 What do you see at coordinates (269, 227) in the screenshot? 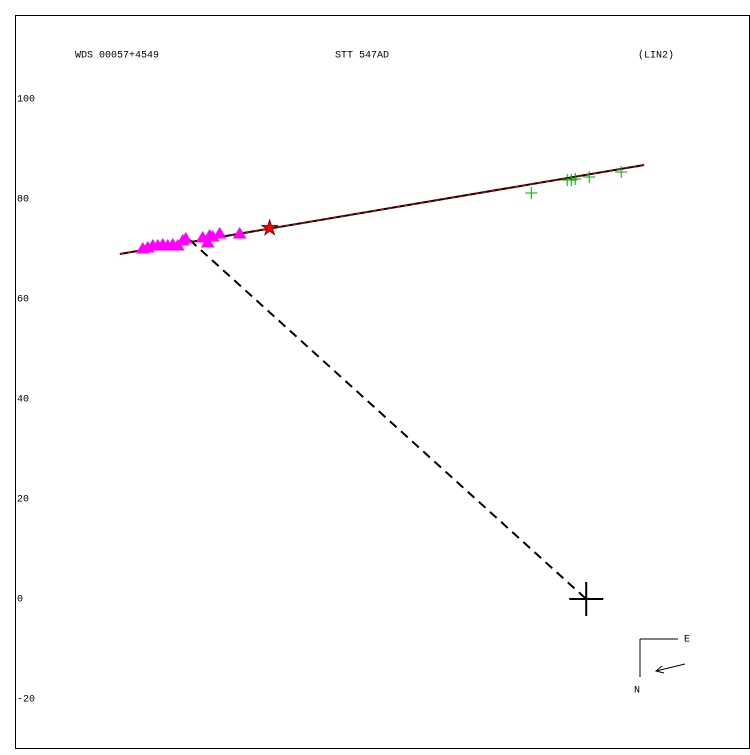
I see `star-marker` at bounding box center [269, 227].